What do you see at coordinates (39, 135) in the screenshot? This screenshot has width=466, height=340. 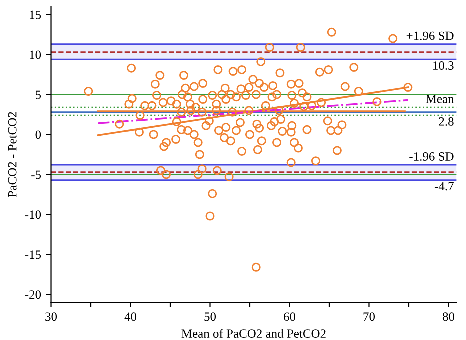 I see `y-tick-label: 0` at bounding box center [39, 135].